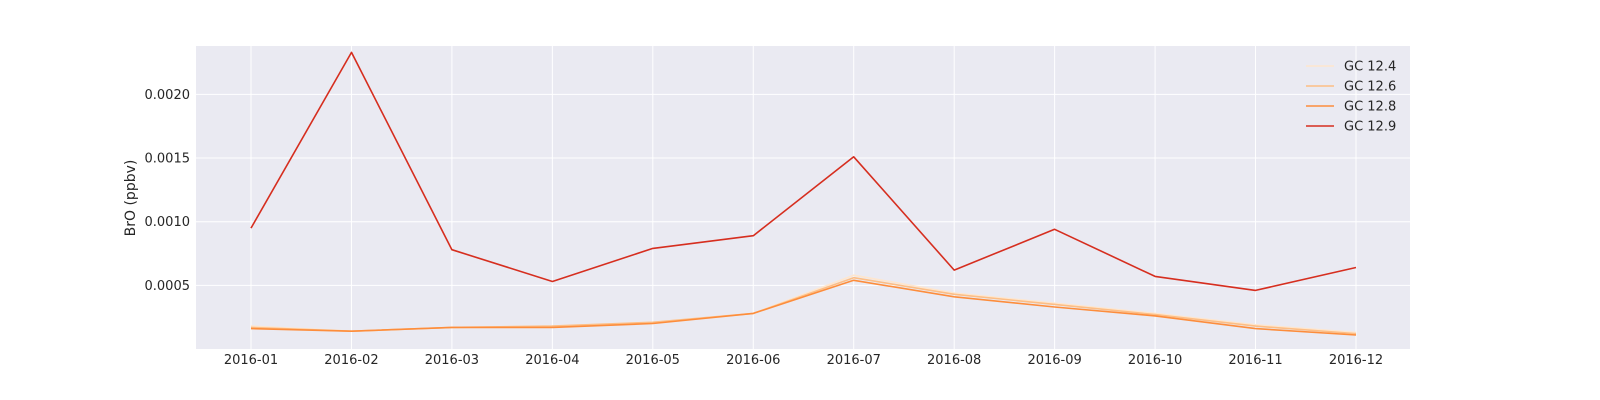  What do you see at coordinates (168, 191) in the screenshot?
I see `y-axis-ticks: 0.0005 0.0010 0.0015 0.0020` at bounding box center [168, 191].